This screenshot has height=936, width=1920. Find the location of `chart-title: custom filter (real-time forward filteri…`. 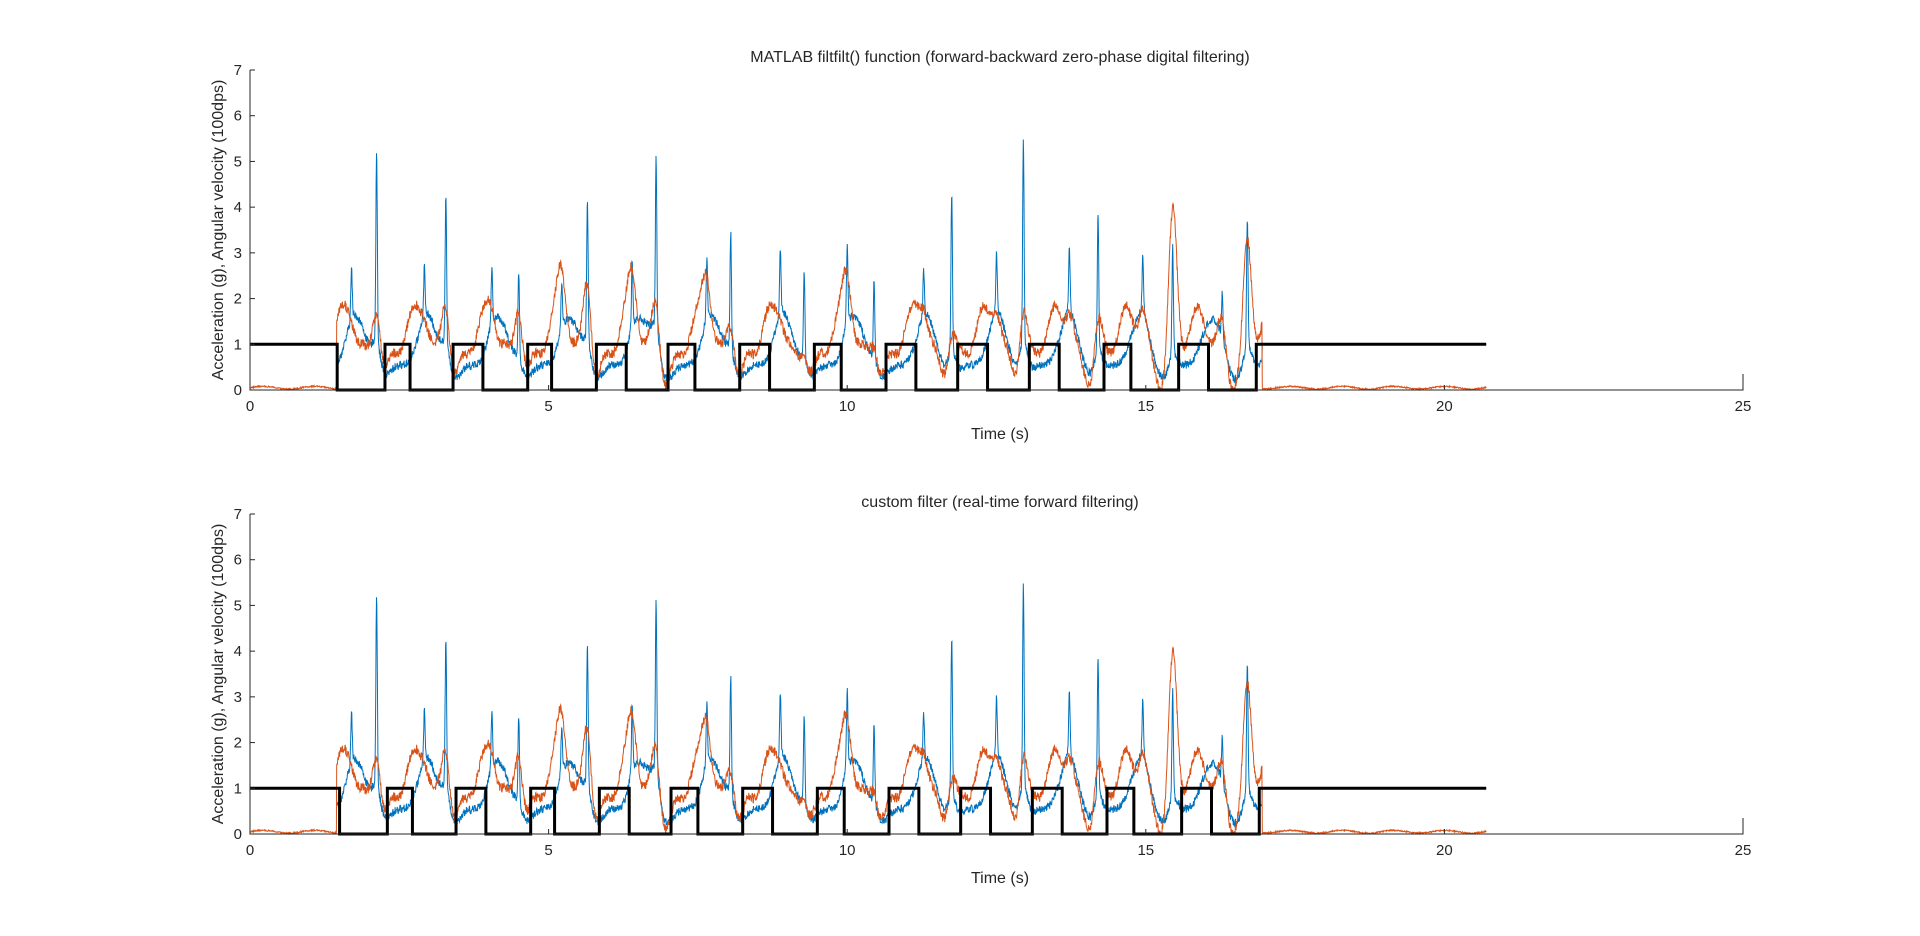

chart-title: custom filter (real-time forward filteri… is located at coordinates (999, 502).